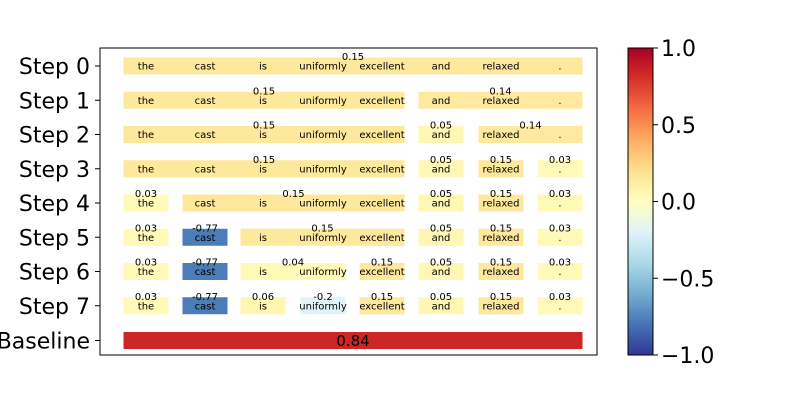 The width and height of the screenshot is (800, 400). What do you see at coordinates (263, 297) in the screenshot?
I see `value-label: 0.06` at bounding box center [263, 297].